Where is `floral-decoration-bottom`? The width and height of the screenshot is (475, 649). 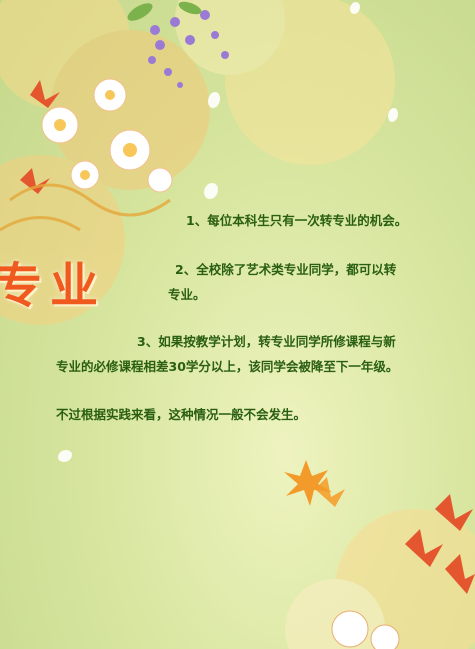
floral-decoration-bottom is located at coordinates (380, 563).